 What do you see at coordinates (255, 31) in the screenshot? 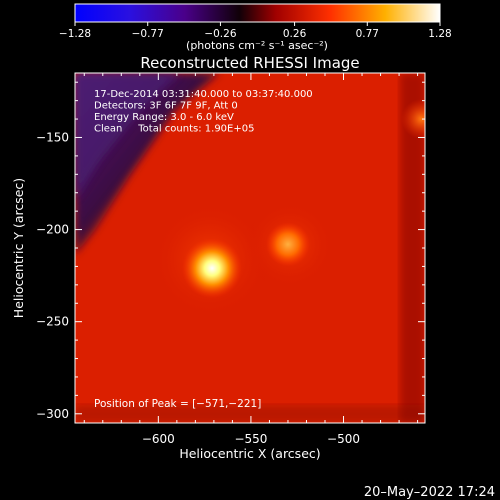
I see `colorbar-ticks: −1.28 −0.77 −0.26 0.26 0.77 1.28` at bounding box center [255, 31].